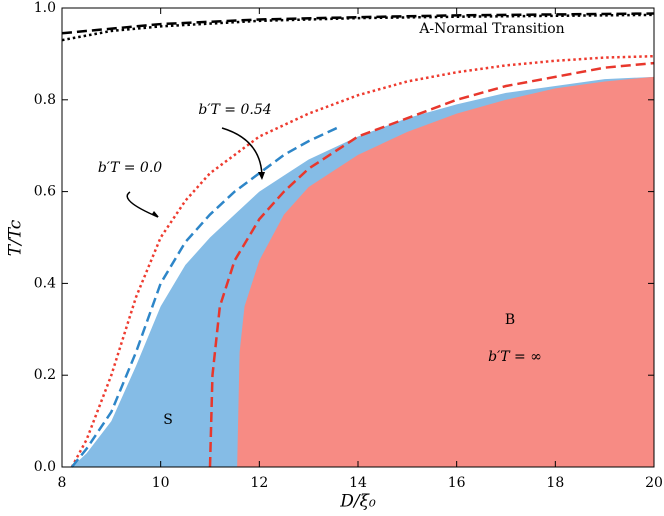 Image resolution: width=664 pixels, height=516 pixels. Describe the element at coordinates (515, 357) in the screenshot. I see `annotation: b′T = ∞` at that location.